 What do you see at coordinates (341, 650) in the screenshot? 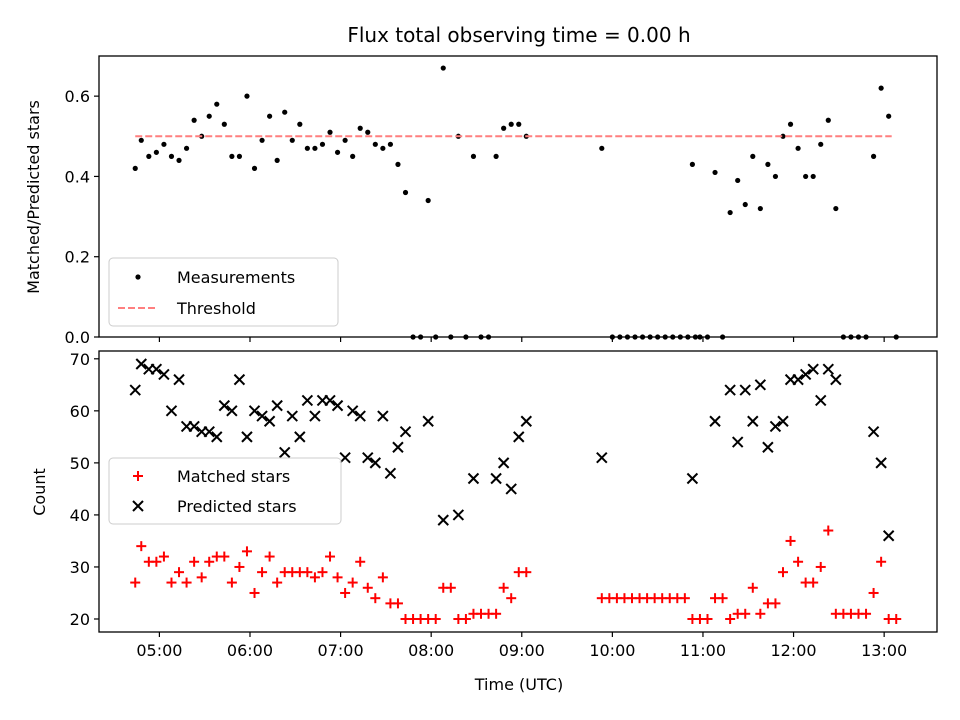
I see `x-tick-label: 07:00` at bounding box center [341, 650].